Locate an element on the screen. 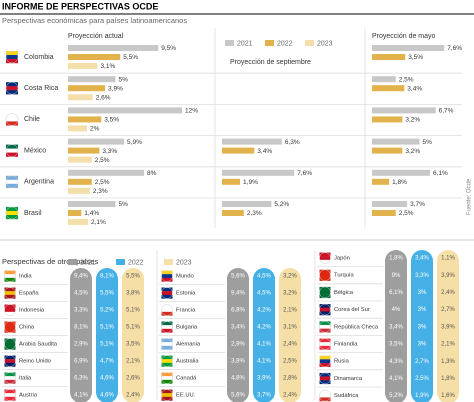 The width and height of the screenshot is (474, 402). cell-value: 9% is located at coordinates (396, 276).